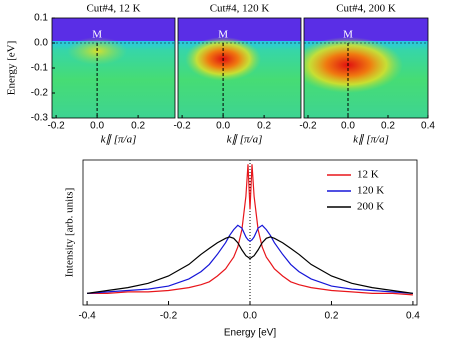  I want to click on x-label: Energy [eV], so click(250, 333).